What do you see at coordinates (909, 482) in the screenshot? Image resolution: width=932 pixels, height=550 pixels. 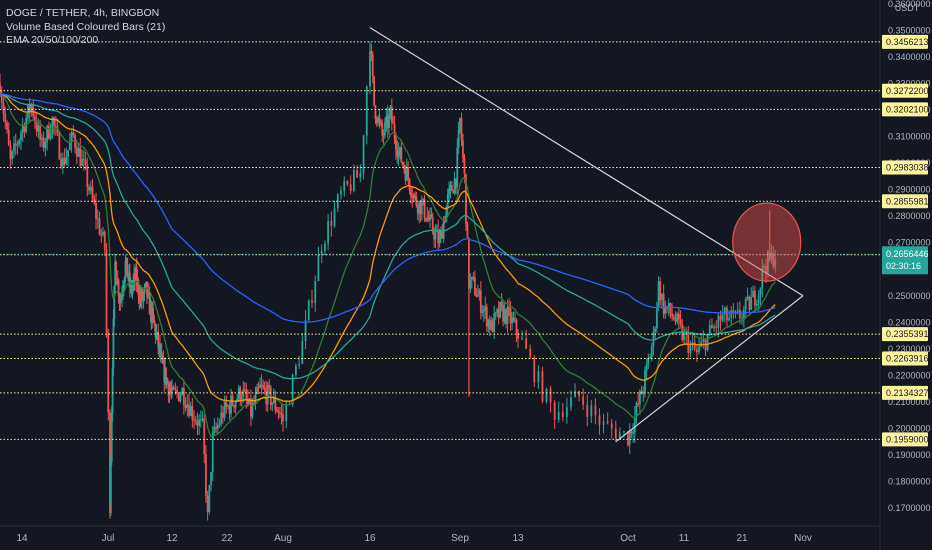 I see `y-tick-label: 0.1800000` at bounding box center [909, 482].